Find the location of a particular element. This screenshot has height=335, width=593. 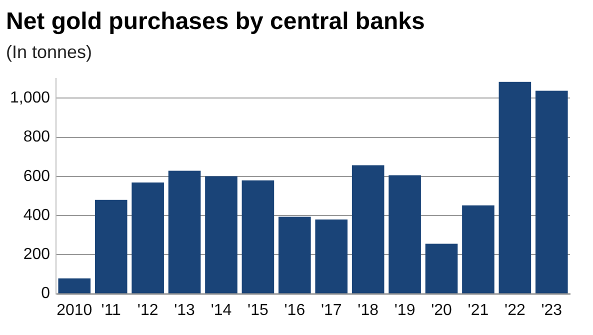

x-tick-label: '14 is located at coordinates (221, 310).